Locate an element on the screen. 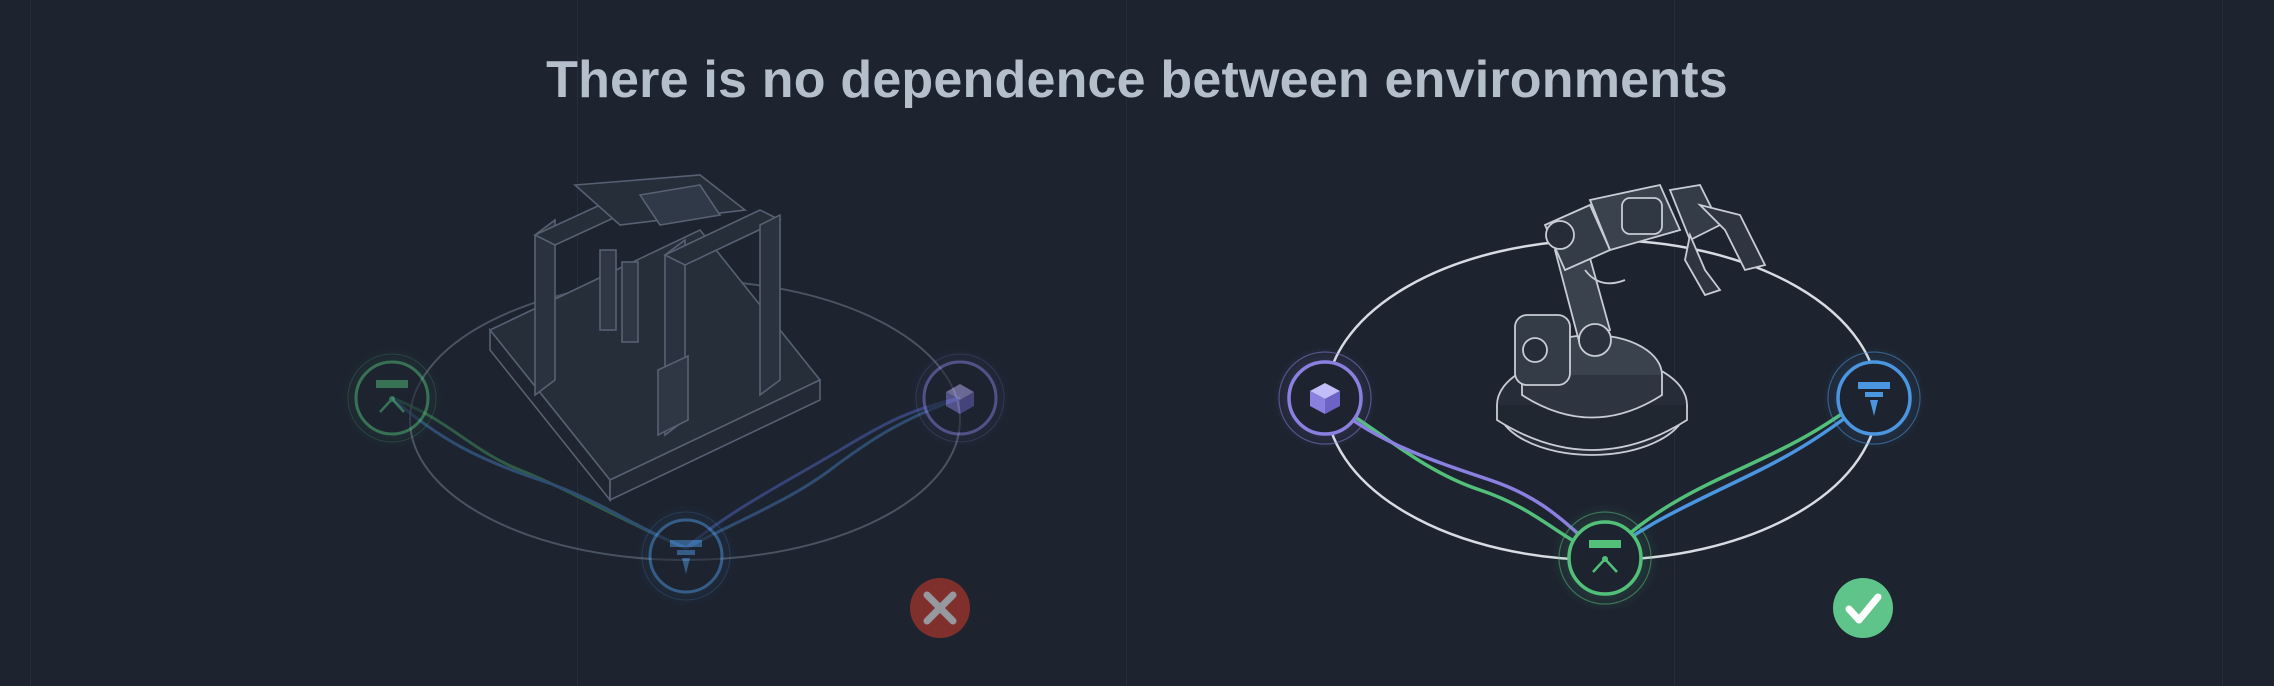 This screenshot has height=686, width=2274. fail-icon is located at coordinates (940, 608).